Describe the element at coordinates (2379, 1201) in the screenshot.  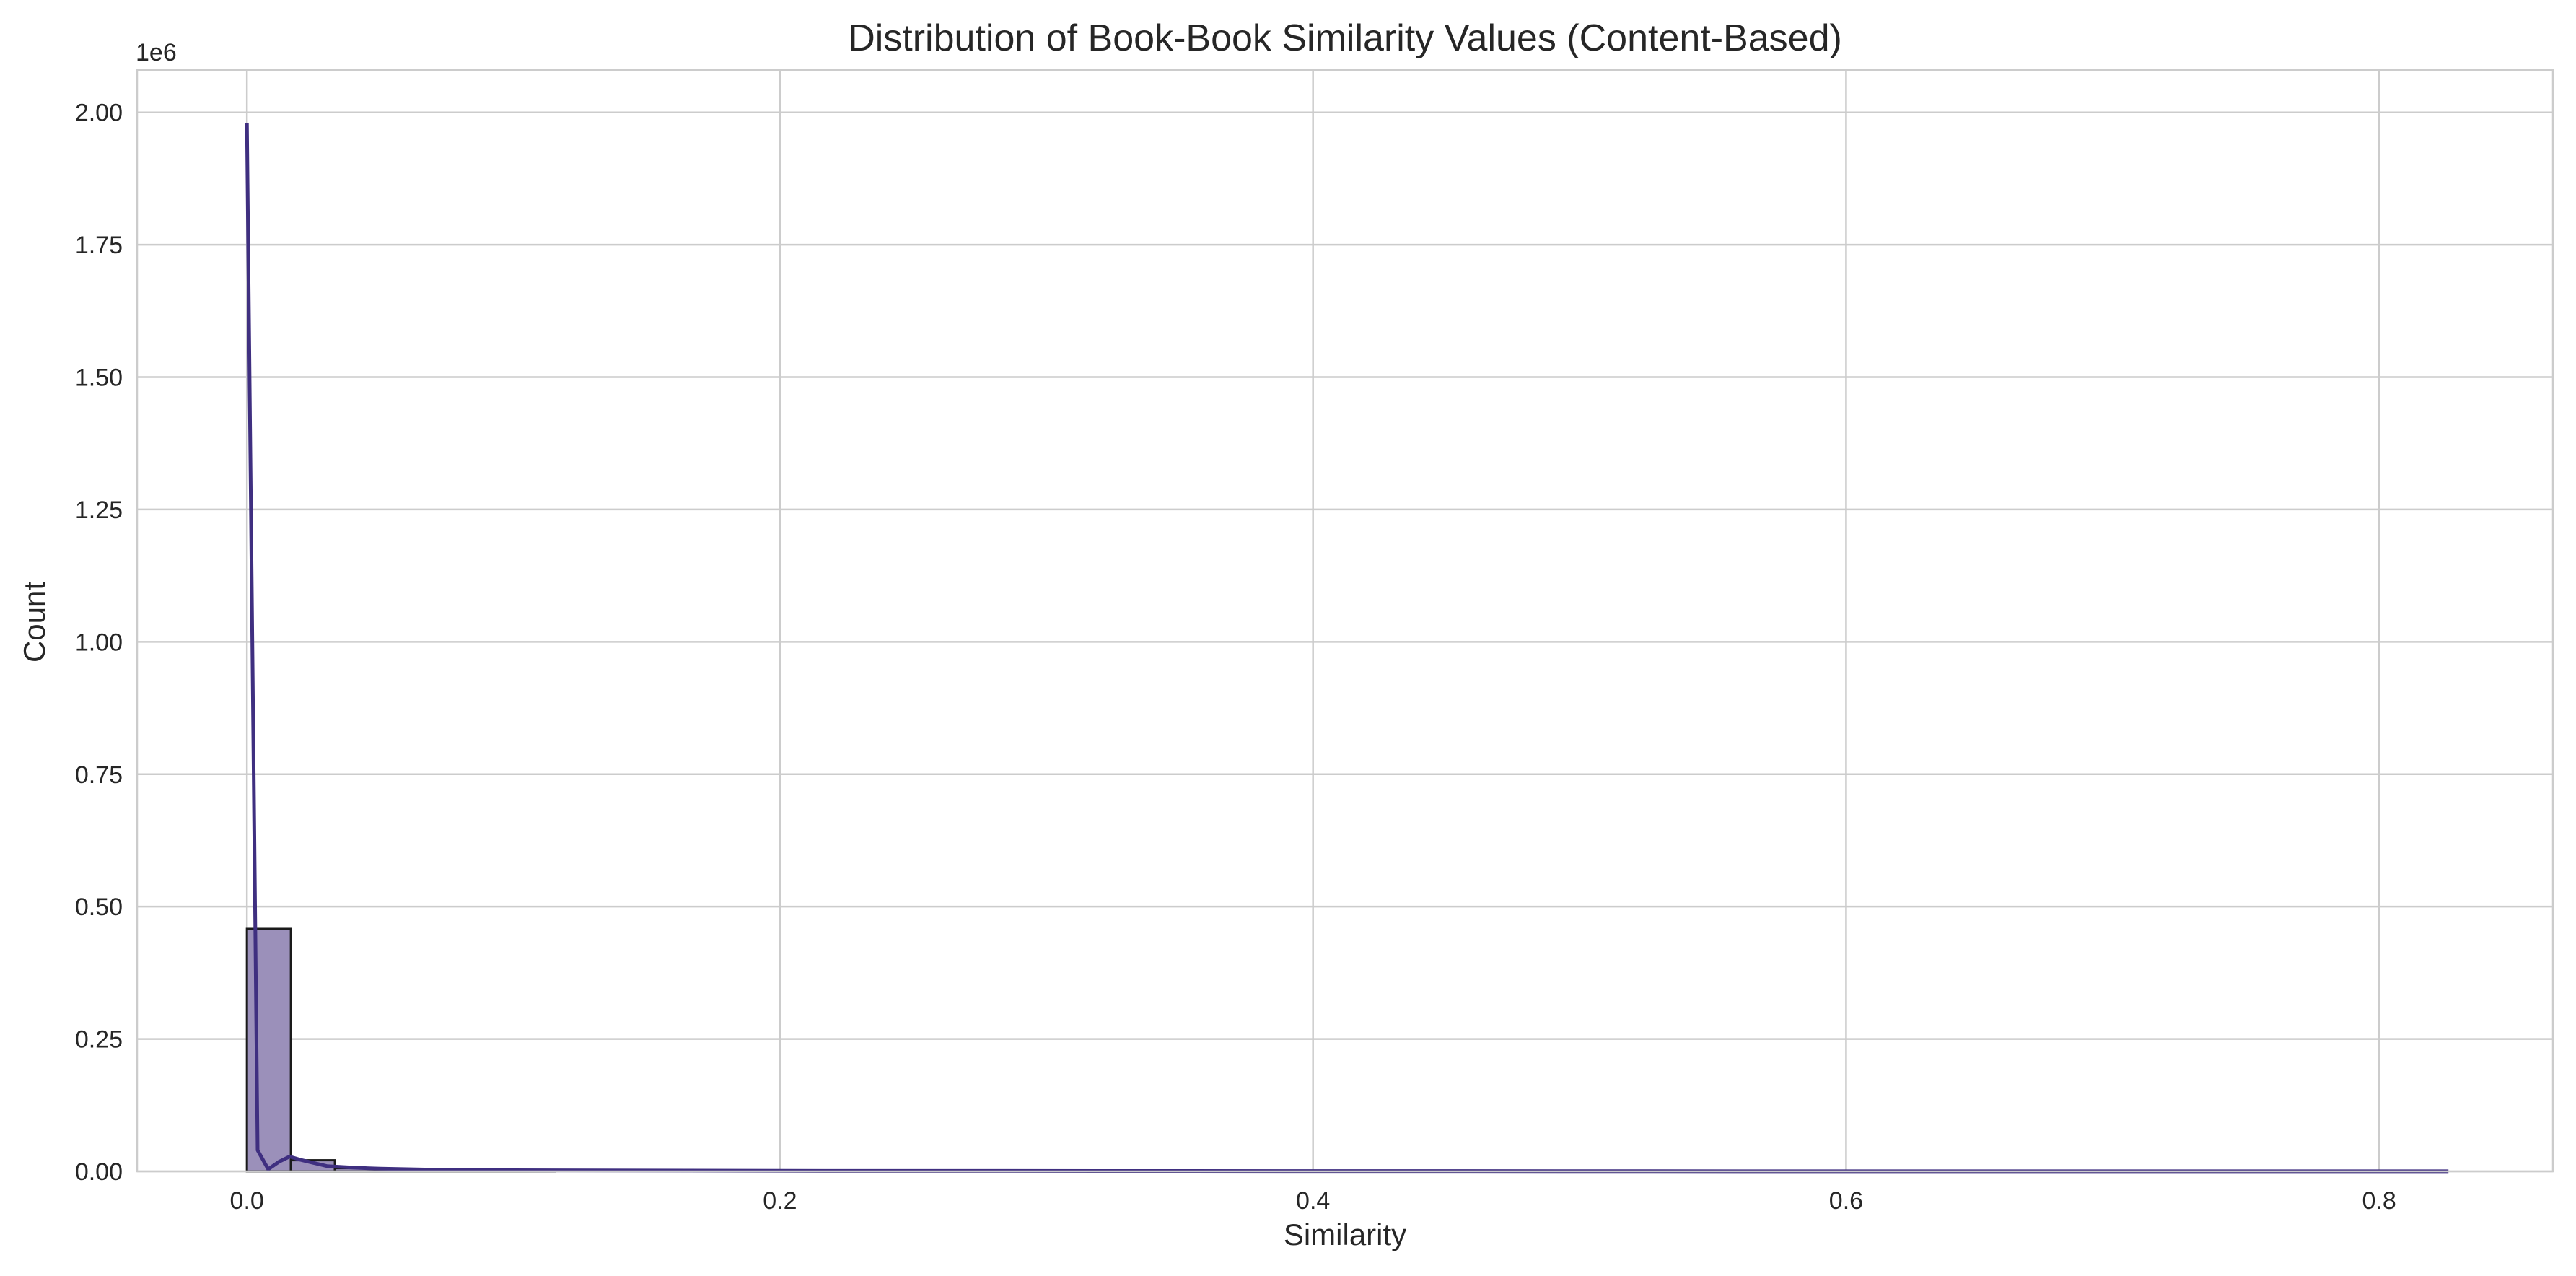
I see `x-tick-label: 0.8` at that location.